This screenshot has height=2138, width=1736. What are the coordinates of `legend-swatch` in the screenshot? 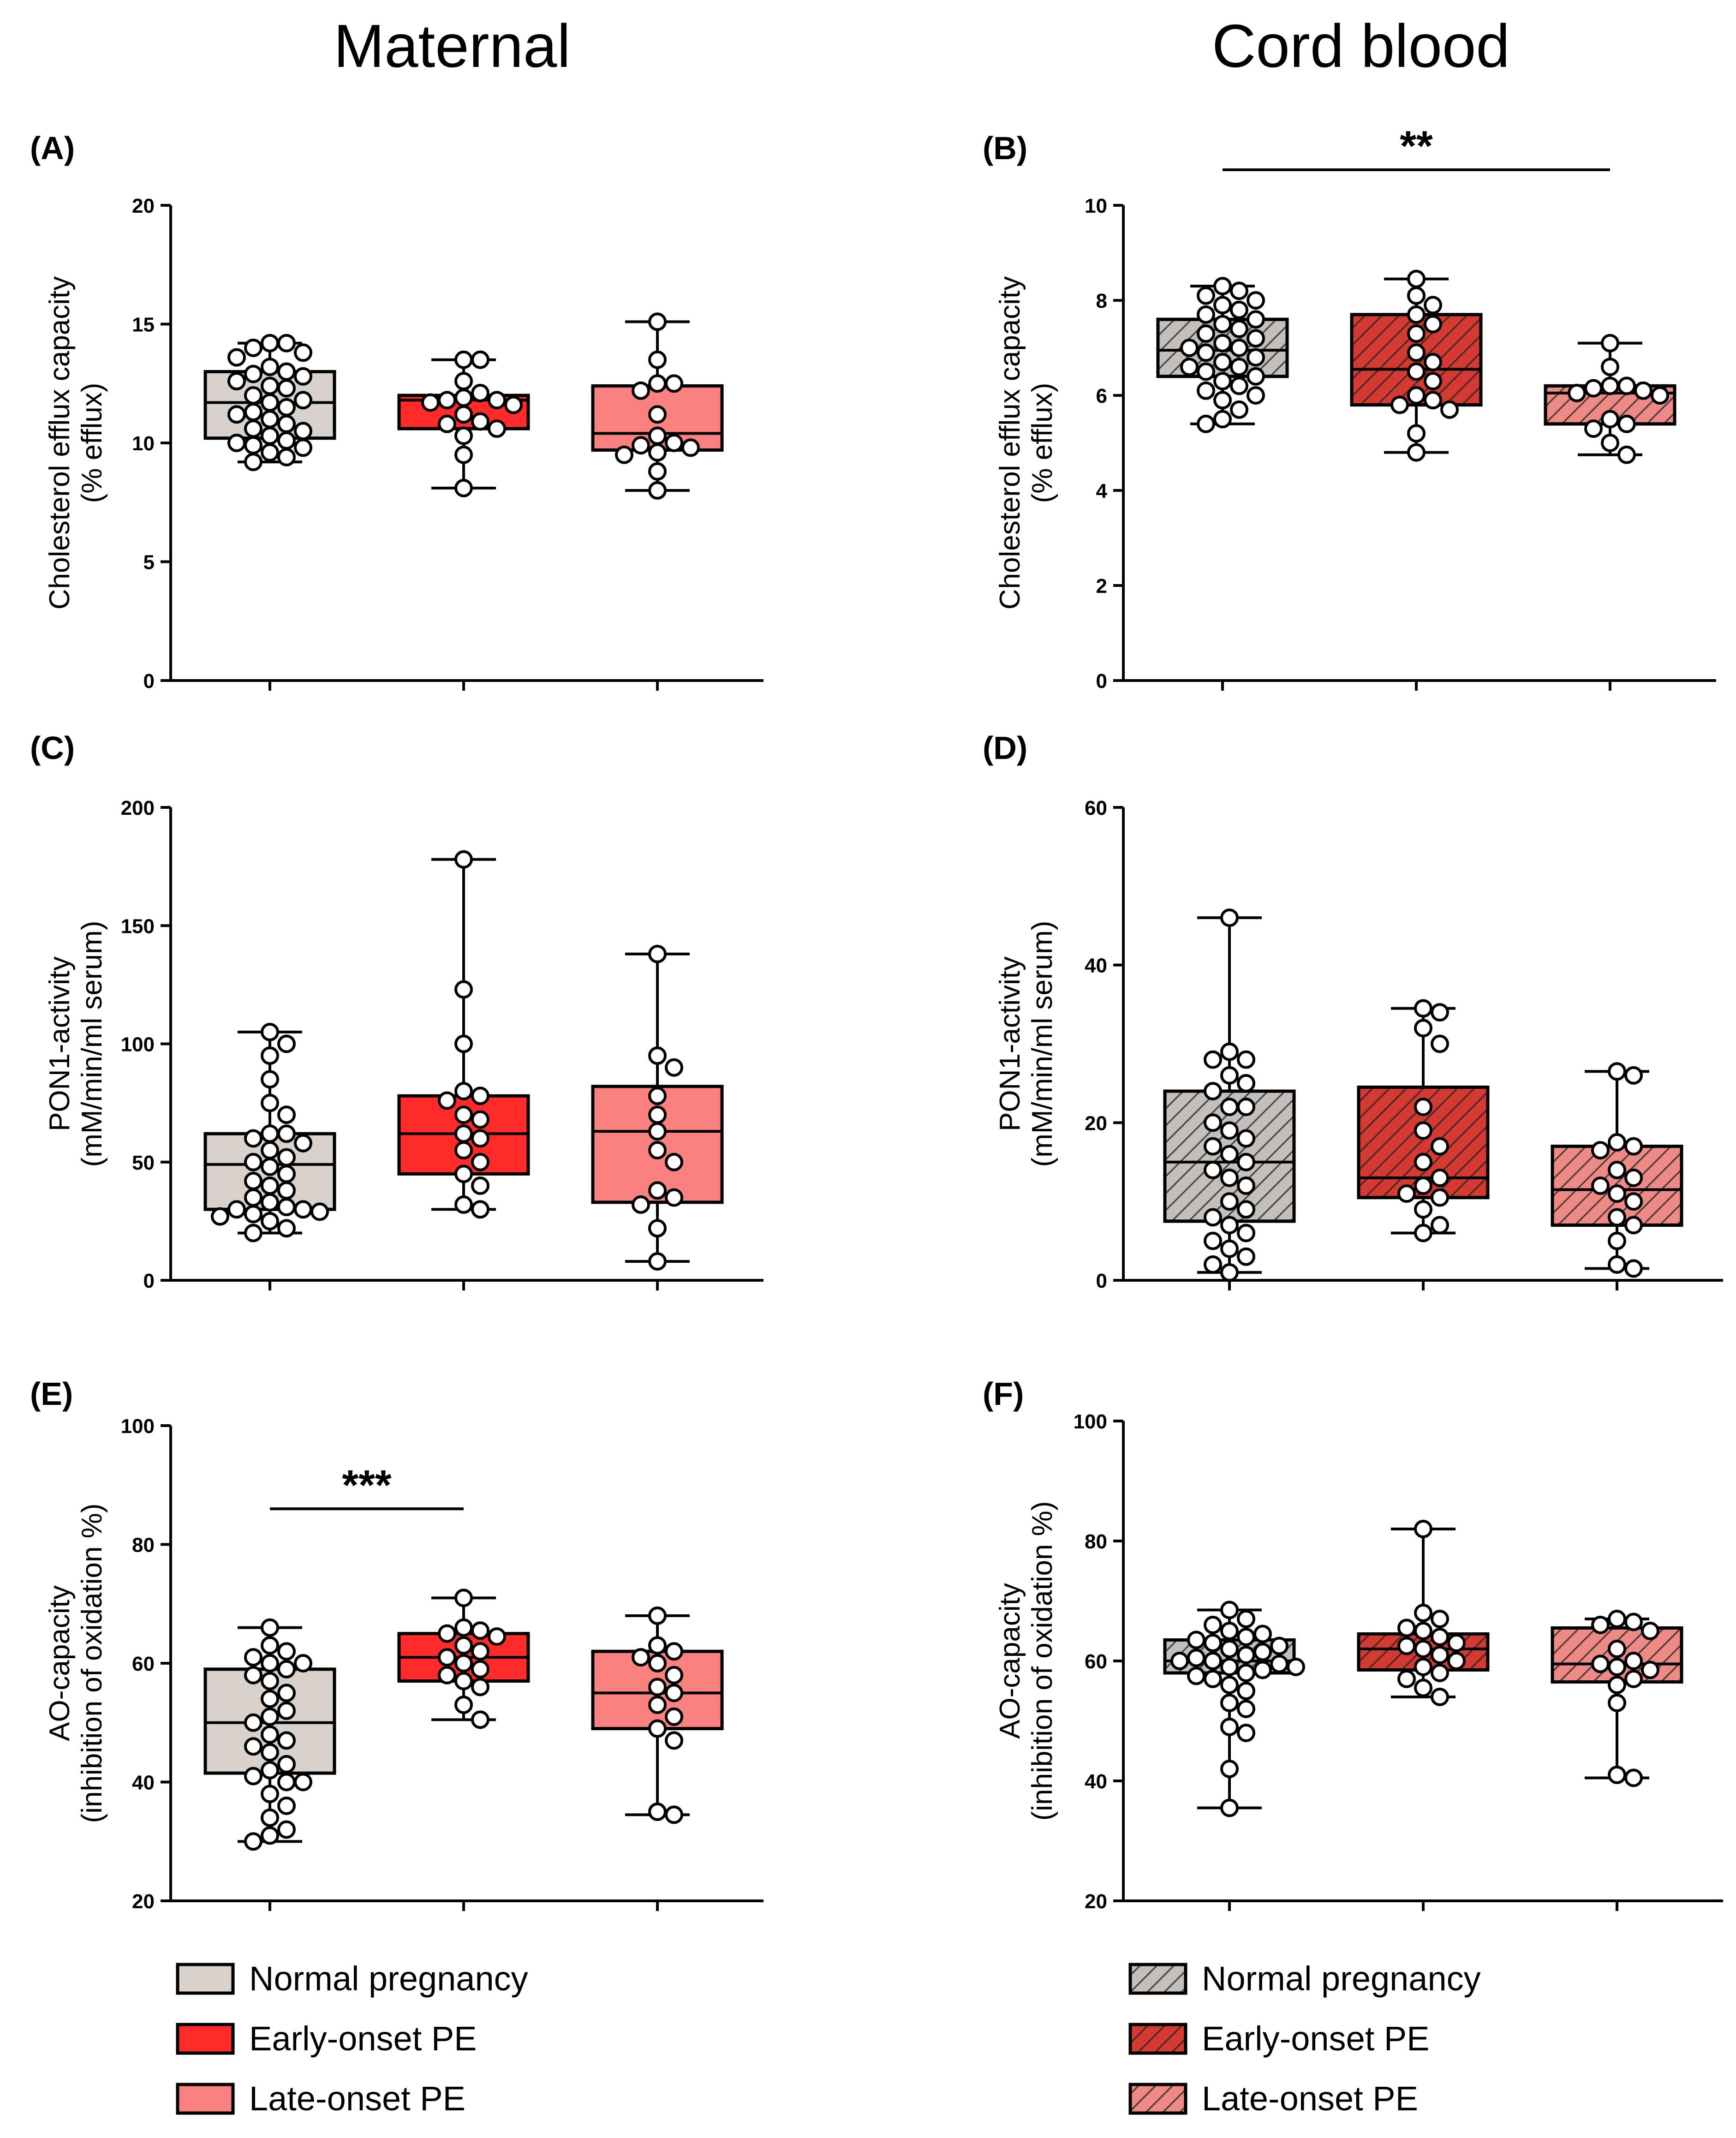 It's located at (206, 1979).